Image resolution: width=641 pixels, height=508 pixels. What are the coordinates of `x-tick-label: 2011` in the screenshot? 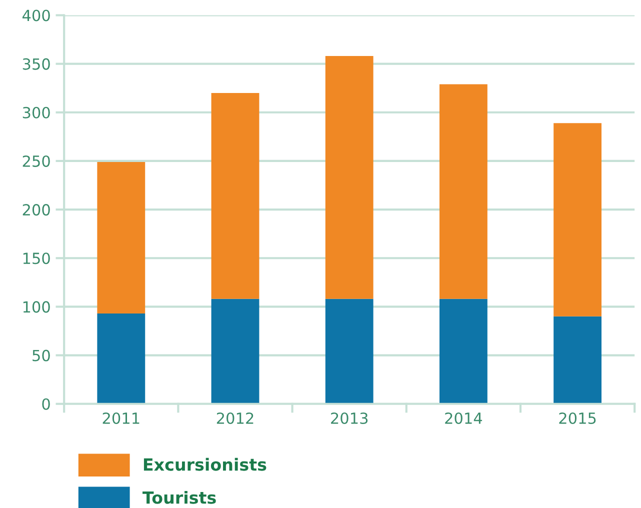 It's located at (121, 418).